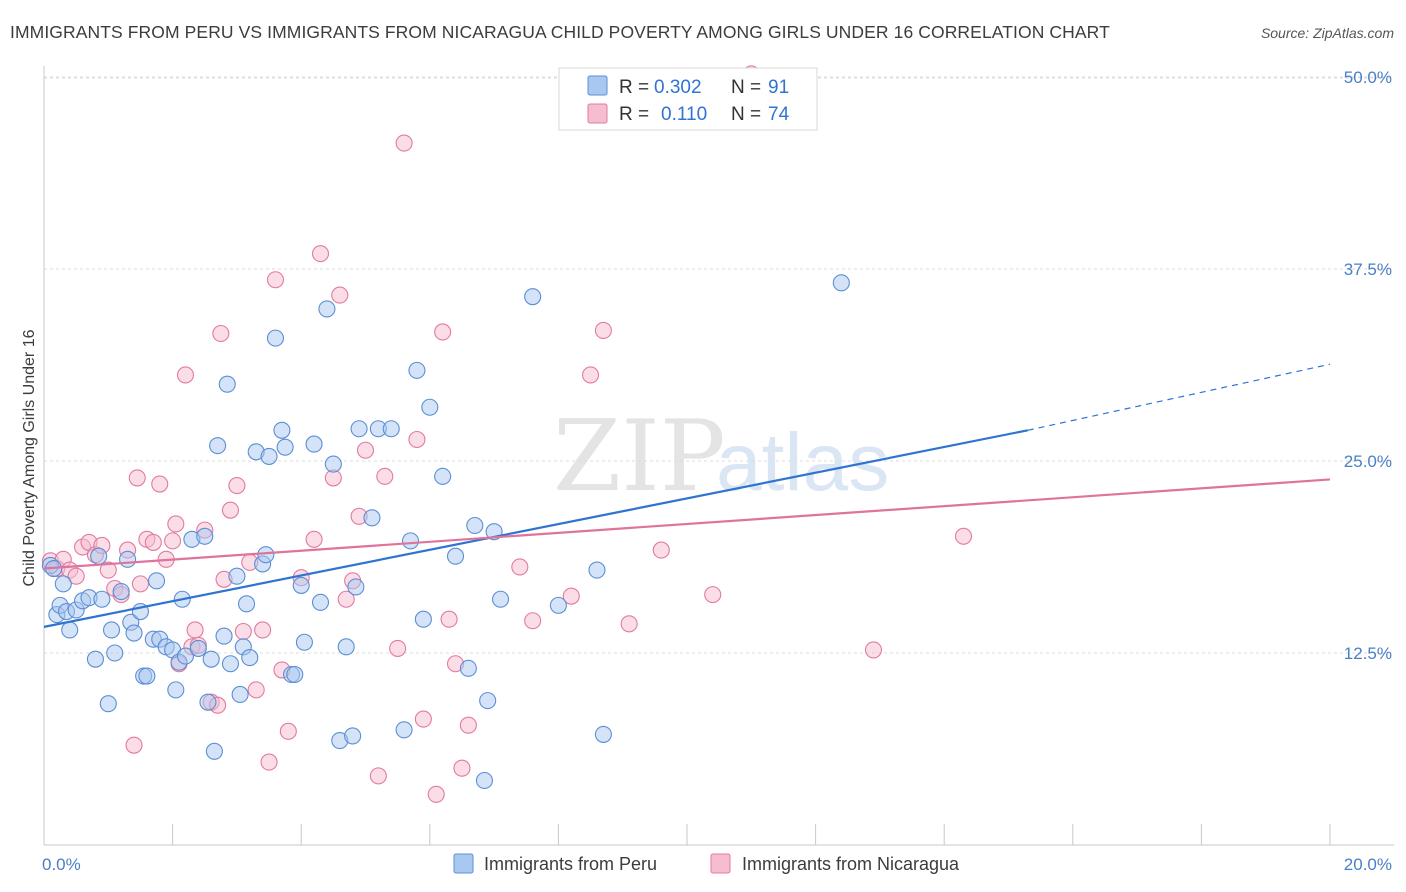  Describe the element at coordinates (802, 462) in the screenshot. I see `watermark-atlas: atlas` at that location.